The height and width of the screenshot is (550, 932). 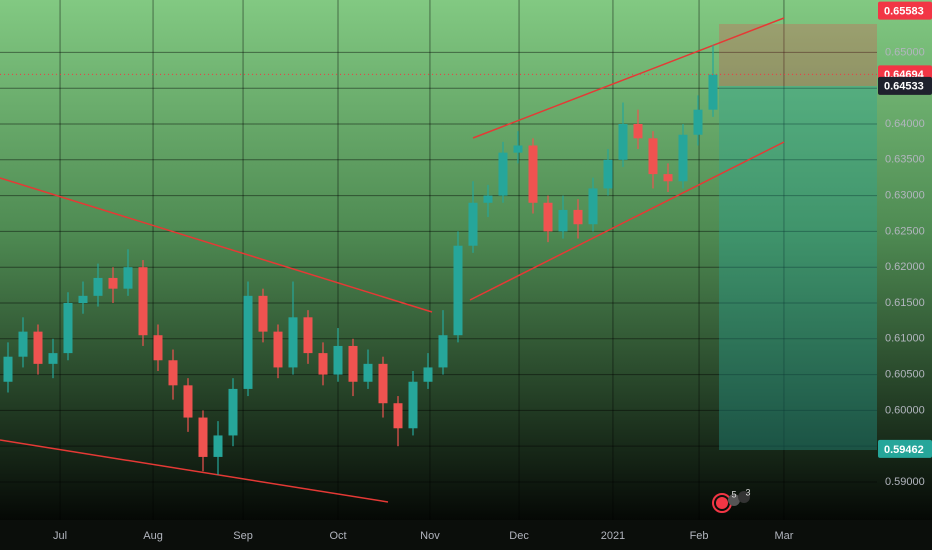 I want to click on risk-zone, so click(x=798, y=55).